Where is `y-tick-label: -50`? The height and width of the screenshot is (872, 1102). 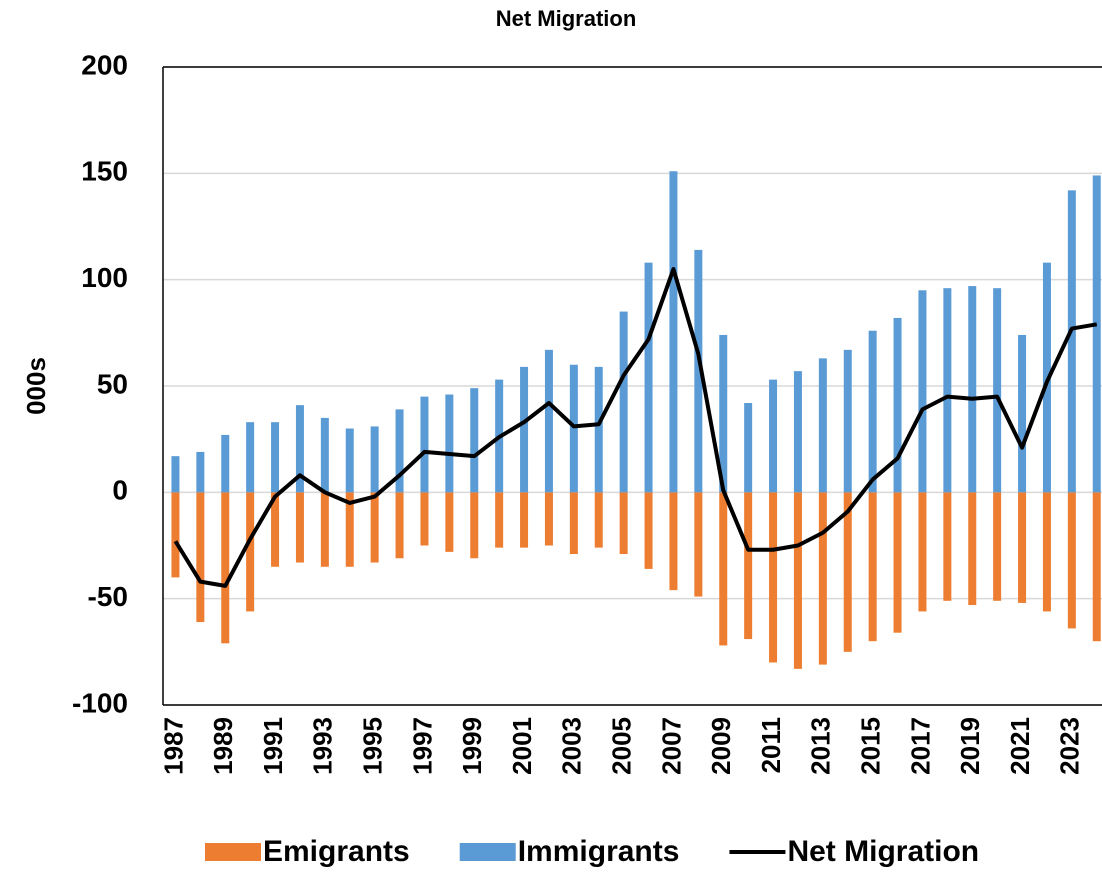
y-tick-label: -50 is located at coordinates (108, 596).